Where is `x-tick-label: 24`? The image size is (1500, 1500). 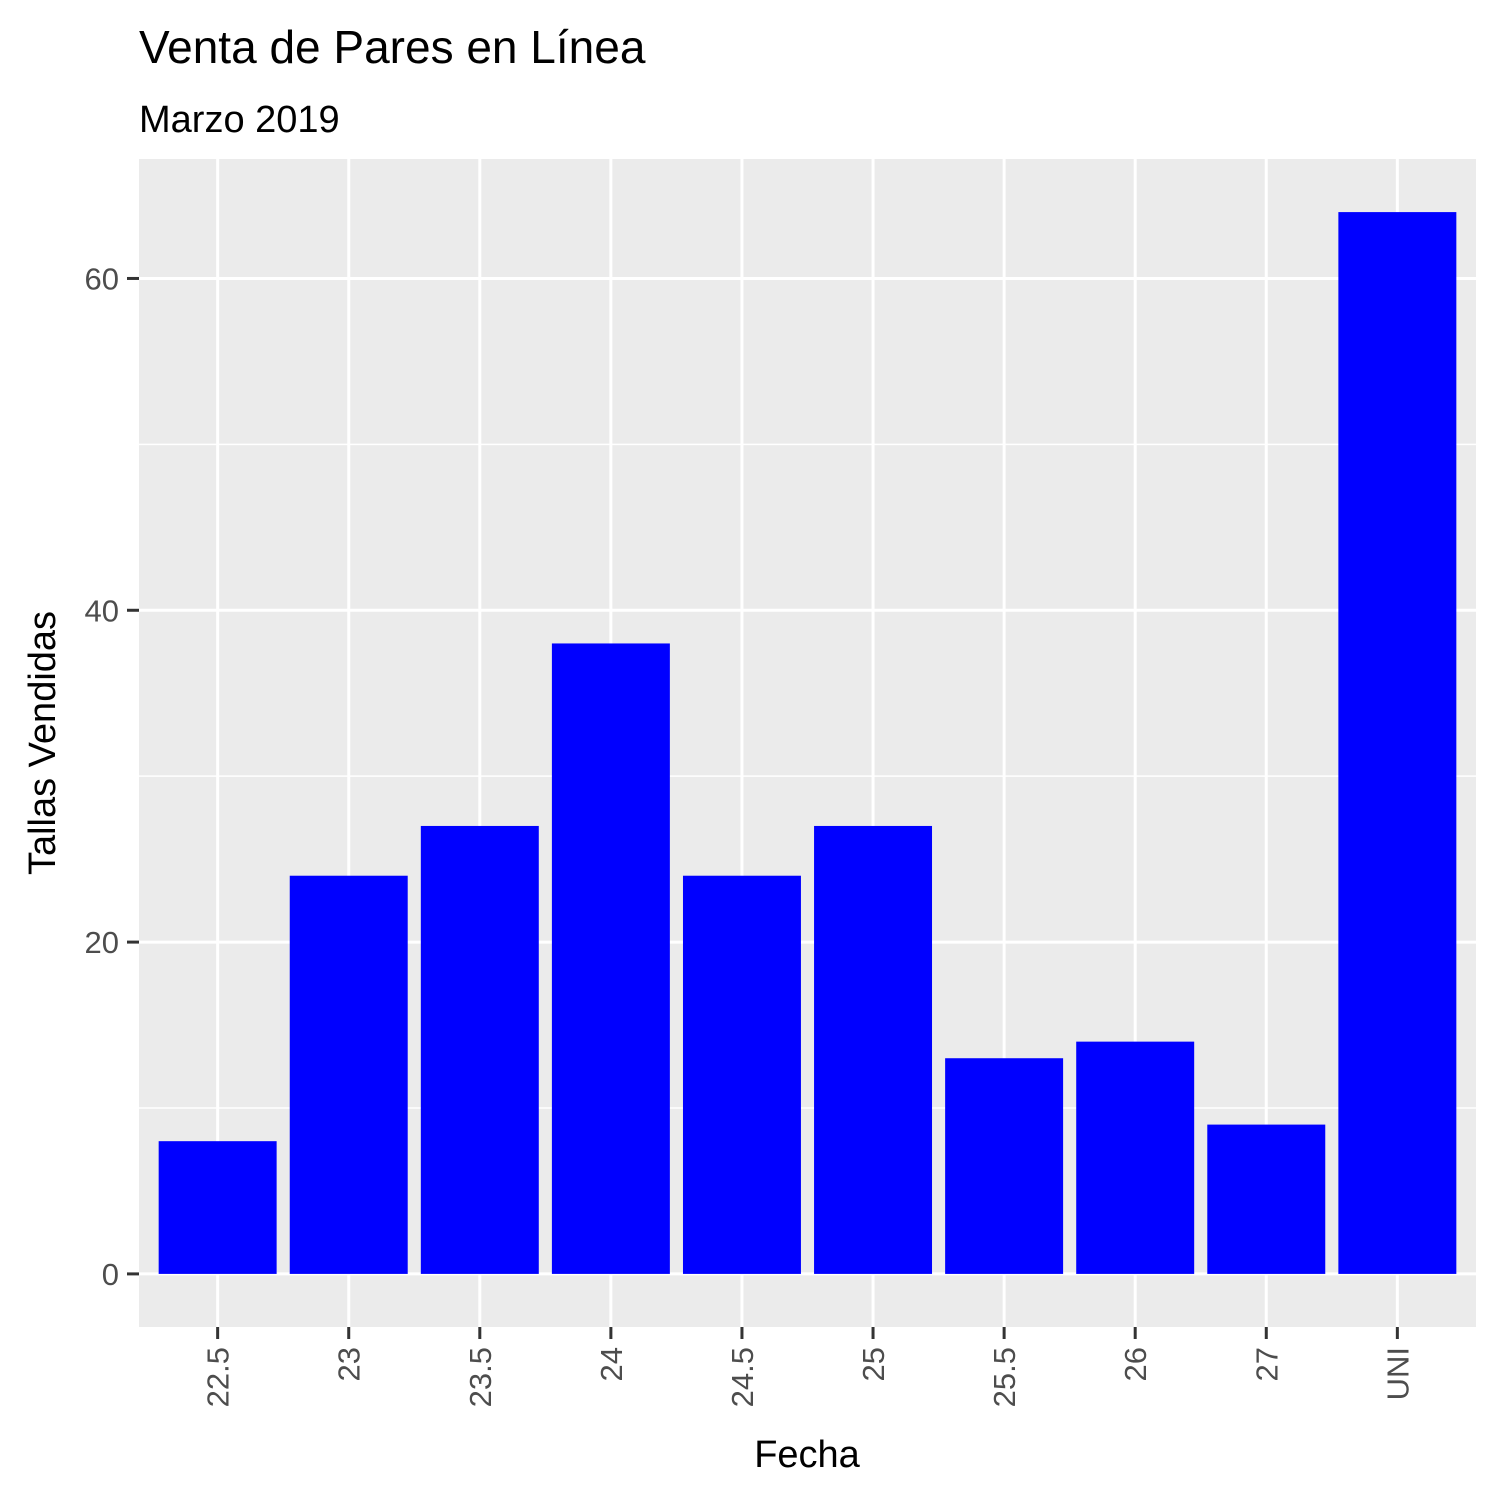
x-tick-label: 24 is located at coordinates (611, 1364).